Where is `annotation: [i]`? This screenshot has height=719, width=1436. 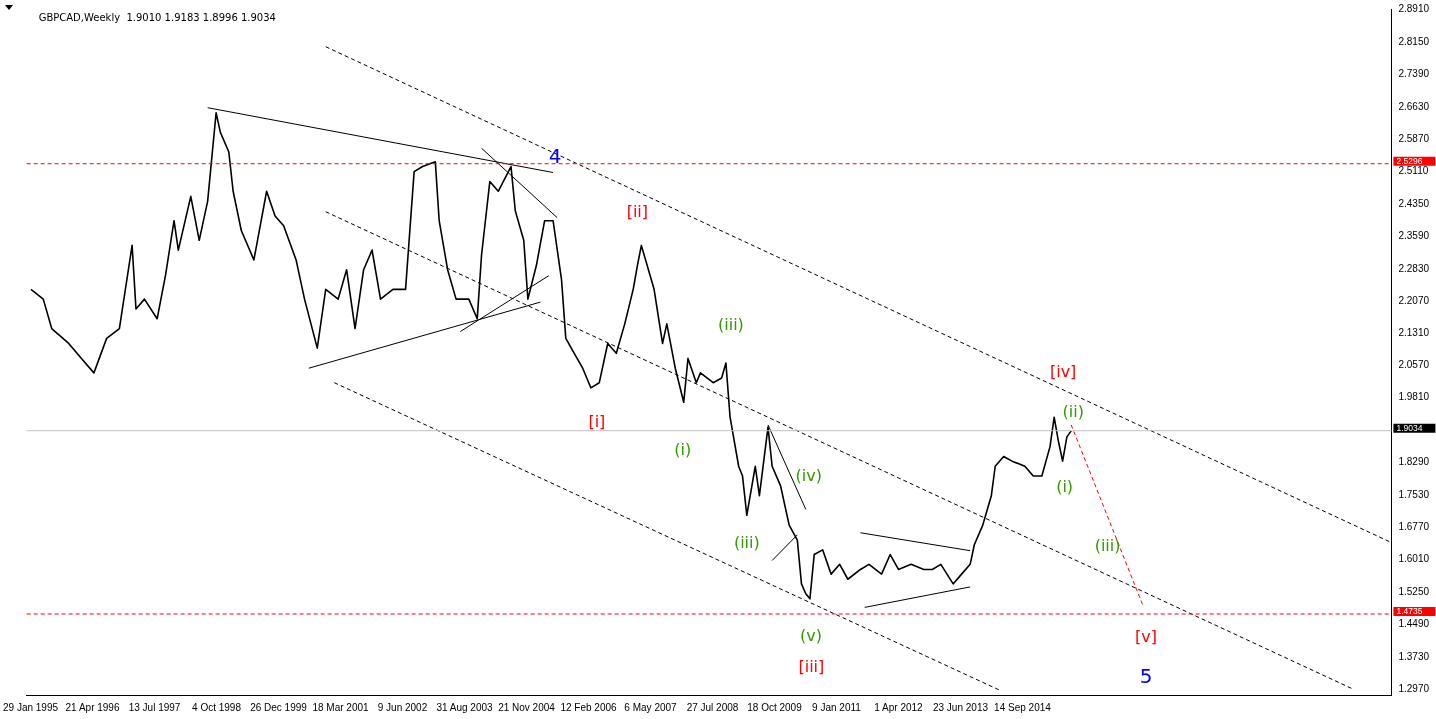
annotation: [i] is located at coordinates (597, 421).